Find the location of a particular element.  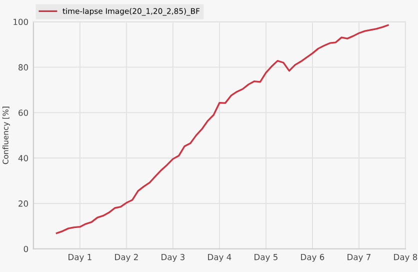

x-tick-label: Day 1 is located at coordinates (80, 258).